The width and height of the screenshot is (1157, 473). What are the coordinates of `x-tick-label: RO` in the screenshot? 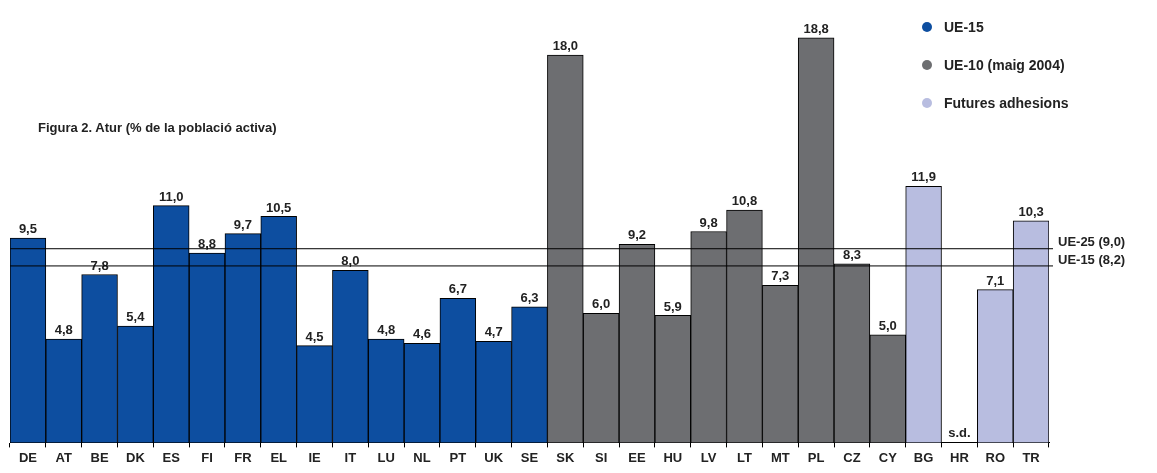 It's located at (995, 457).